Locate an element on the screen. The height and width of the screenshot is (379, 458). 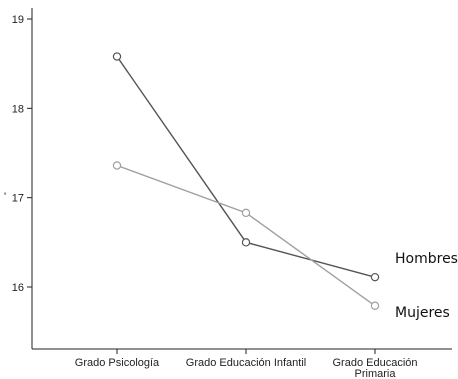
x-tick-label: Grado Educación Infantil is located at coordinates (246, 363).